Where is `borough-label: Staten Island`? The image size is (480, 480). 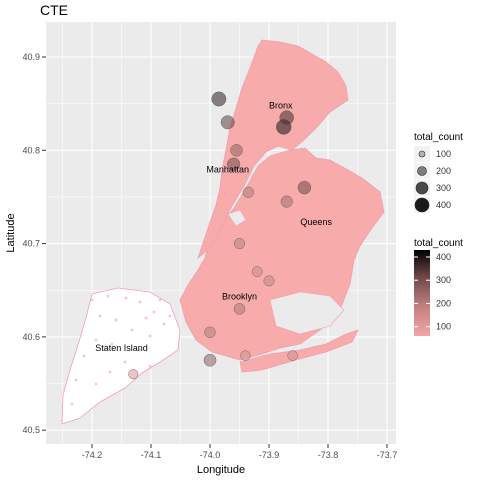 borough-label: Staten Island is located at coordinates (121, 348).